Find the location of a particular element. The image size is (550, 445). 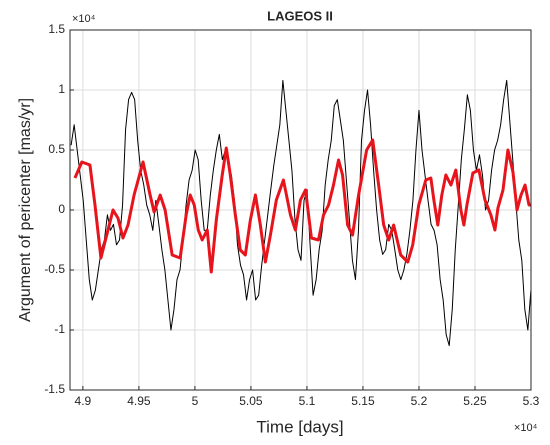

x-multiplier: ×10⁴ is located at coordinates (526, 428).